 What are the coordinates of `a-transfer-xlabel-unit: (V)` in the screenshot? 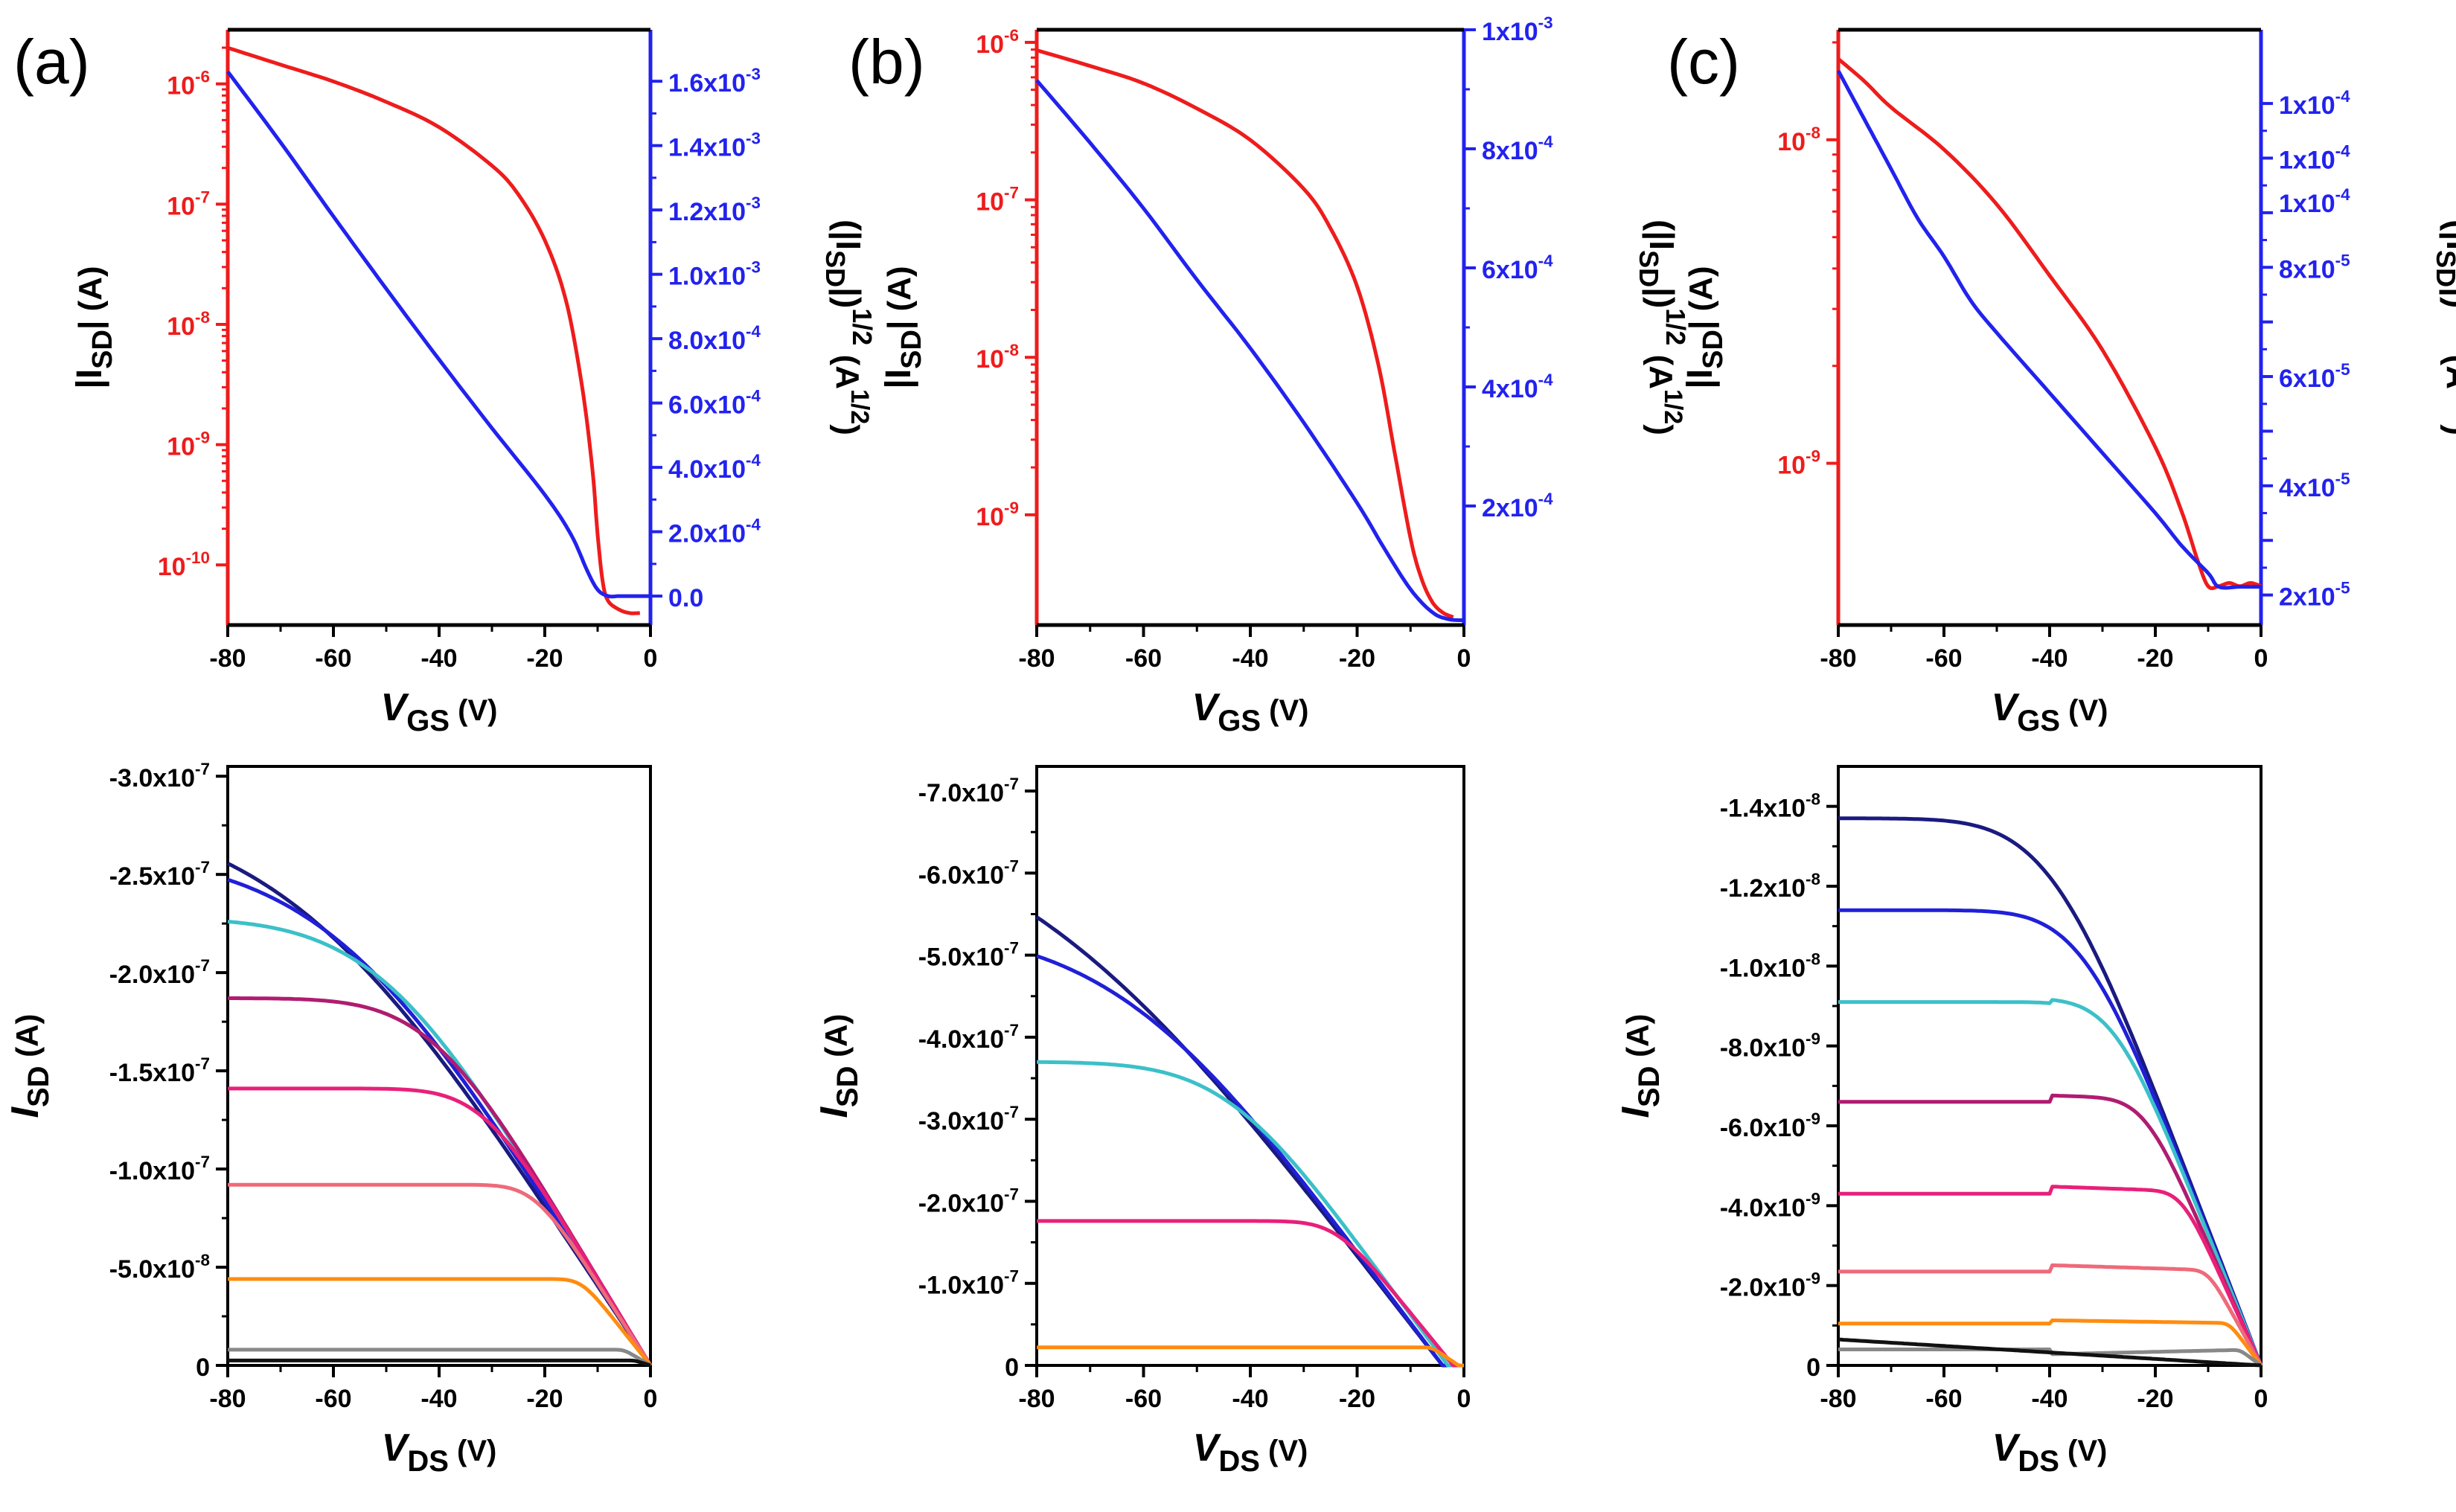 It's located at (473, 710).